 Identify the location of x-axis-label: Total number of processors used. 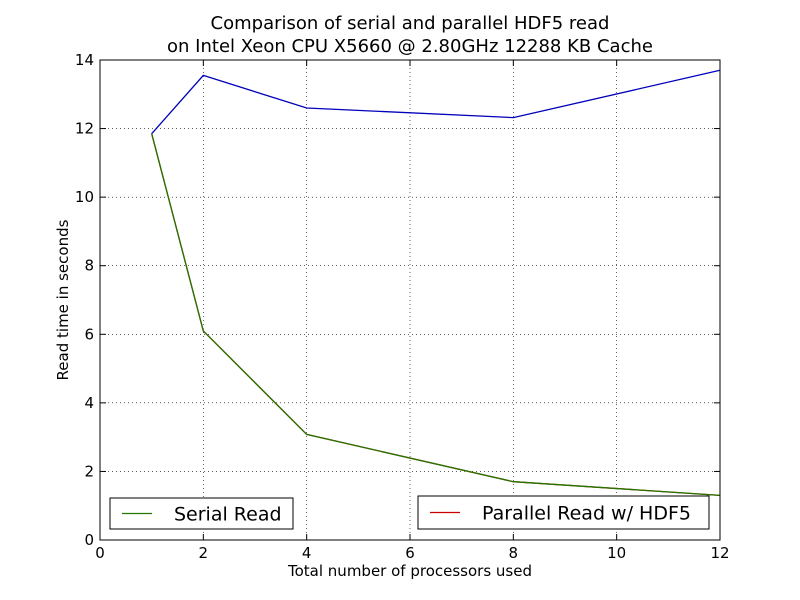
(409, 571).